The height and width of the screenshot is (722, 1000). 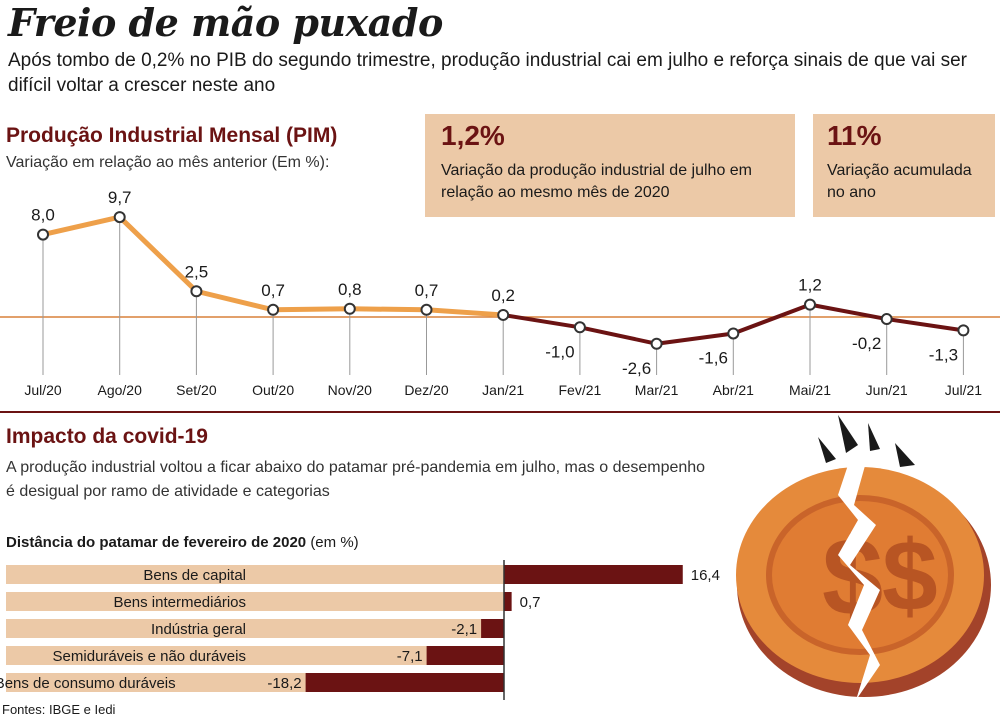 I want to click on category-label: Bens de consumo duráveis, so click(x=88, y=683).